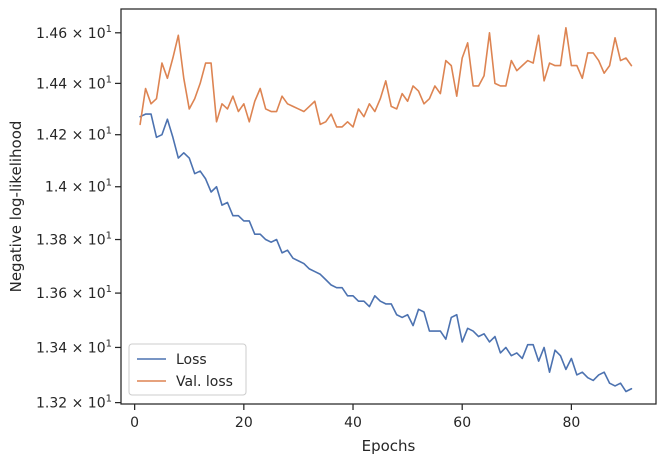 The image size is (667, 463). I want to click on legend-box, so click(187, 369).